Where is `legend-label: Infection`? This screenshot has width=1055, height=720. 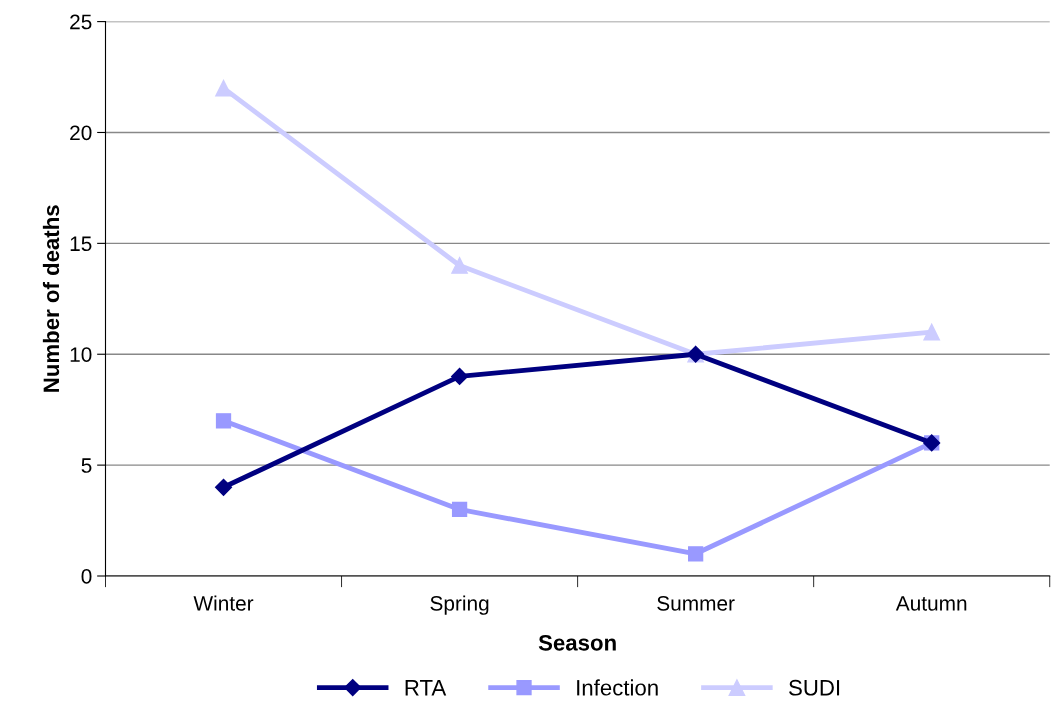 legend-label: Infection is located at coordinates (617, 687).